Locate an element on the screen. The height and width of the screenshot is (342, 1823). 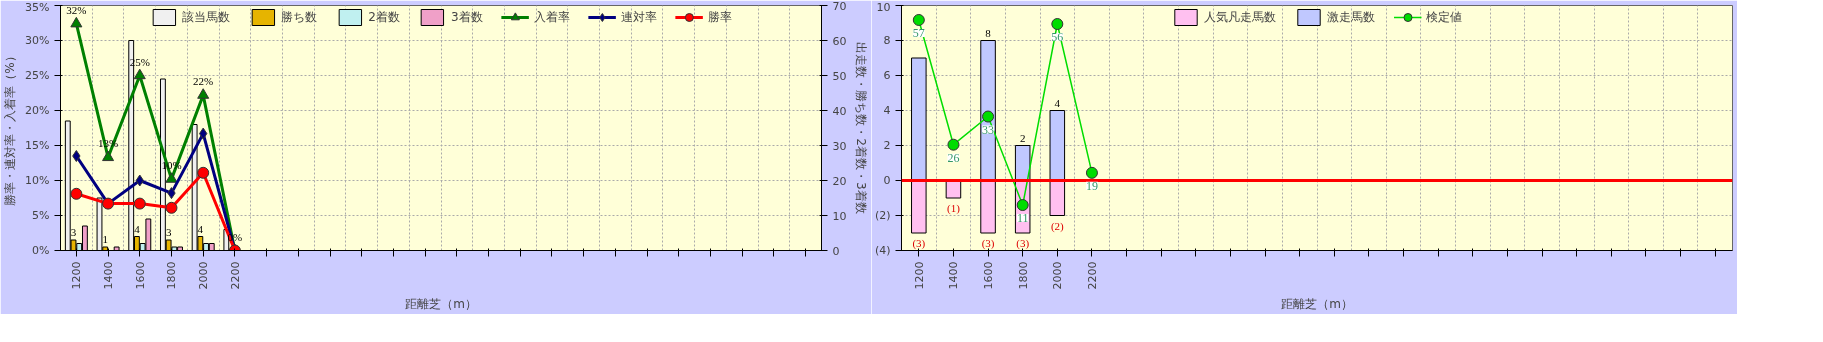
y2-tick-label: 20 is located at coordinates (839, 181).